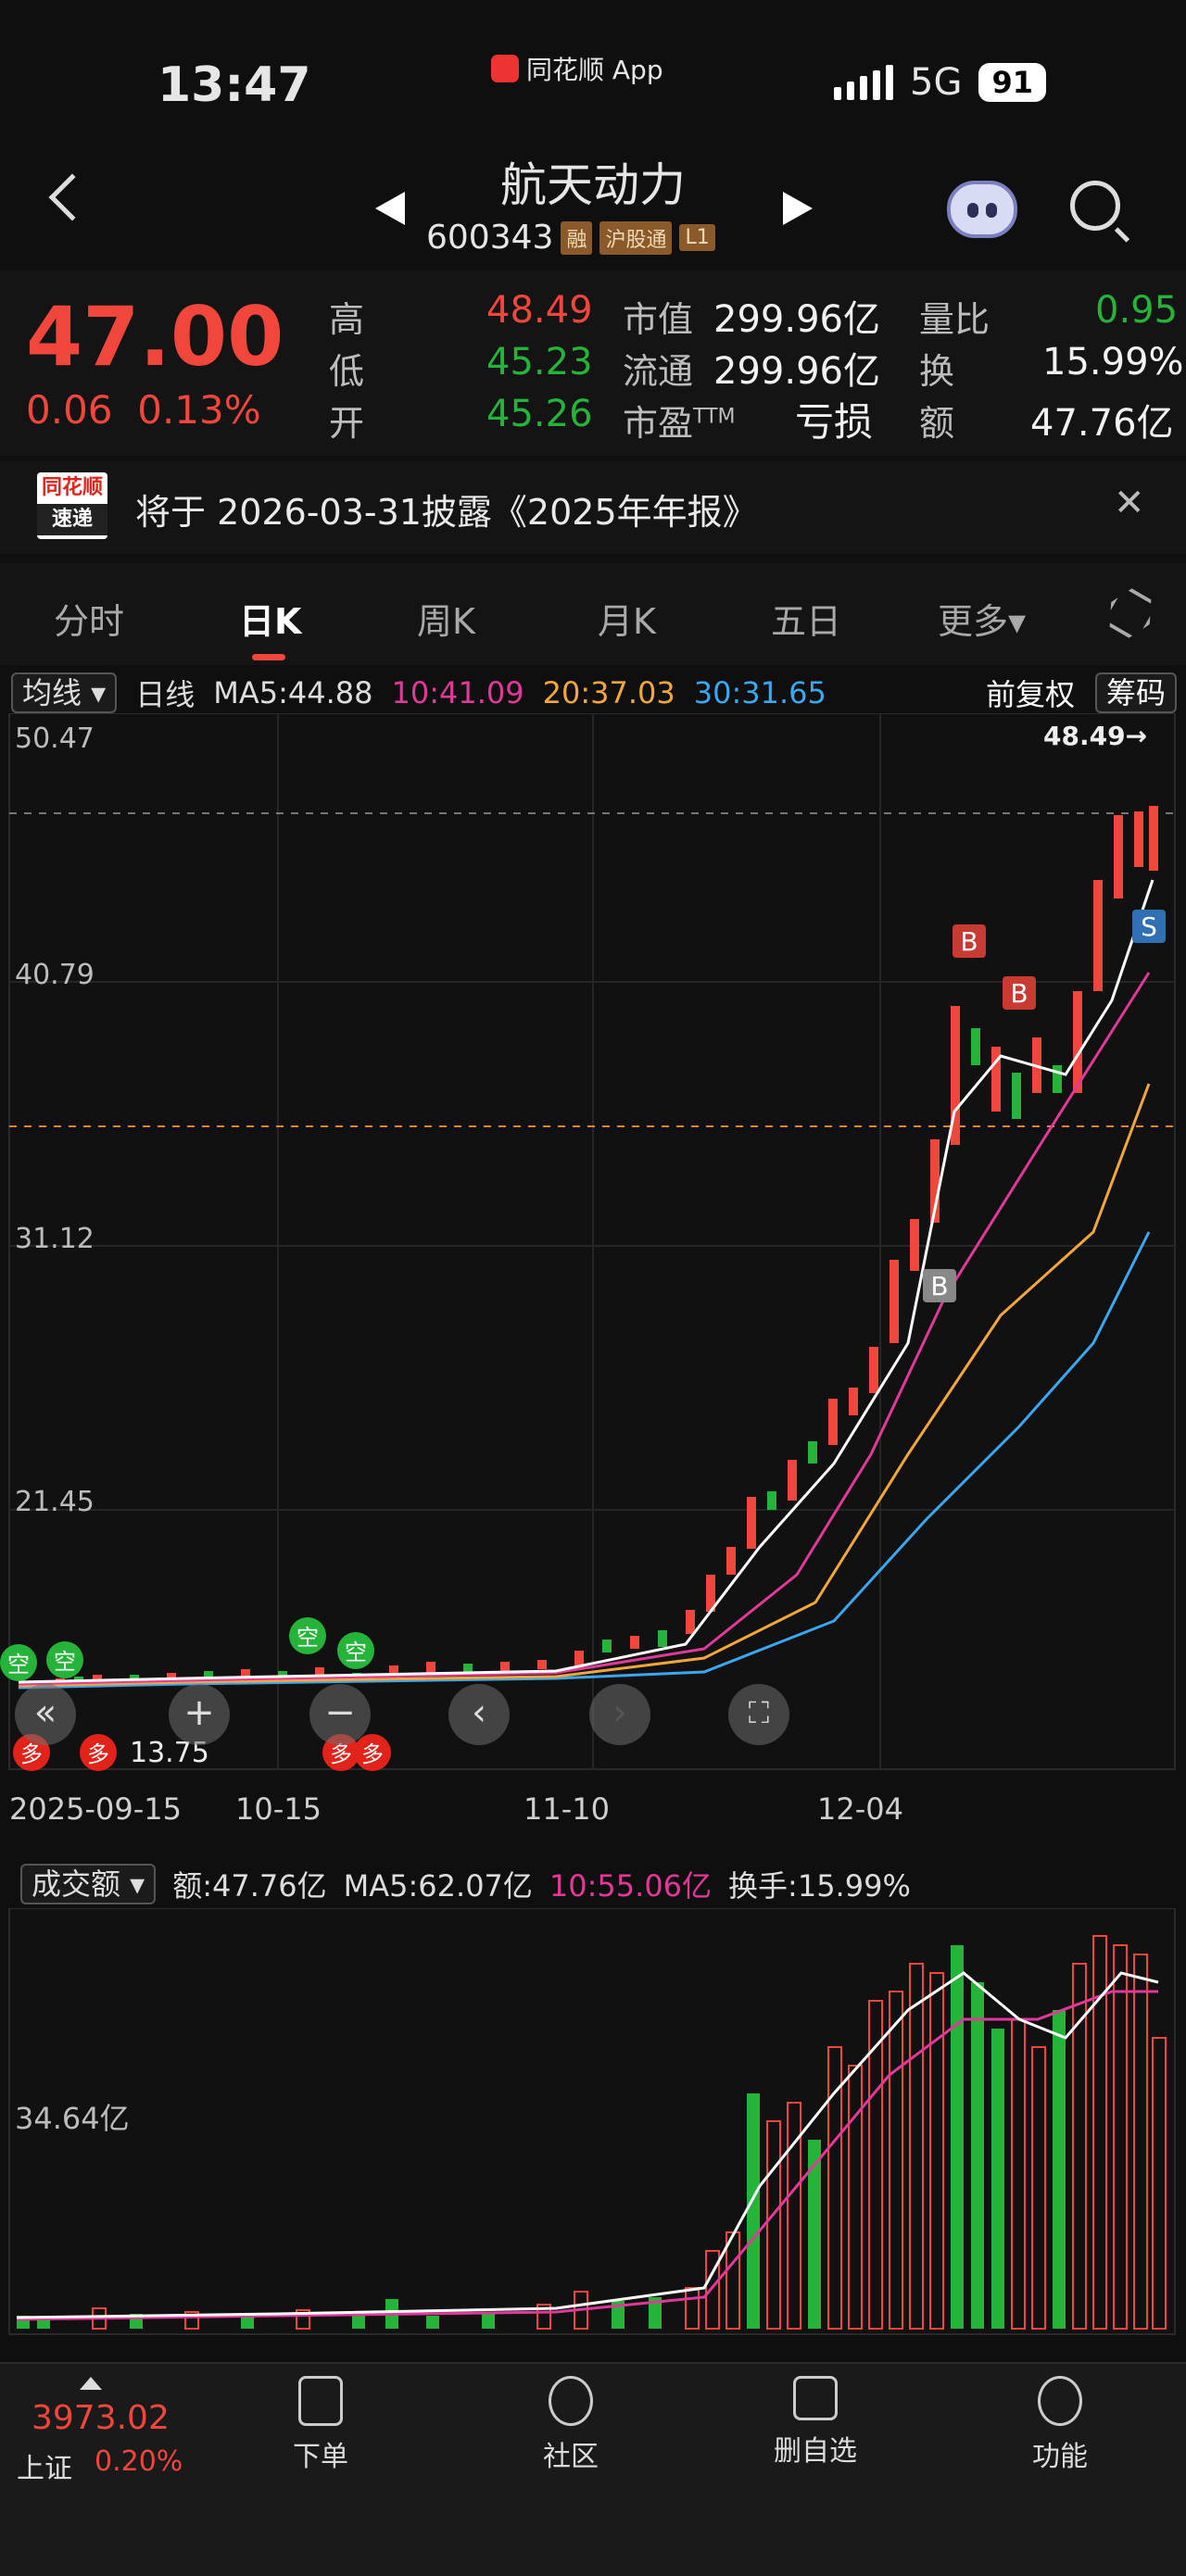  What do you see at coordinates (457, 692) in the screenshot?
I see `ma10-value: 10:41.09` at bounding box center [457, 692].